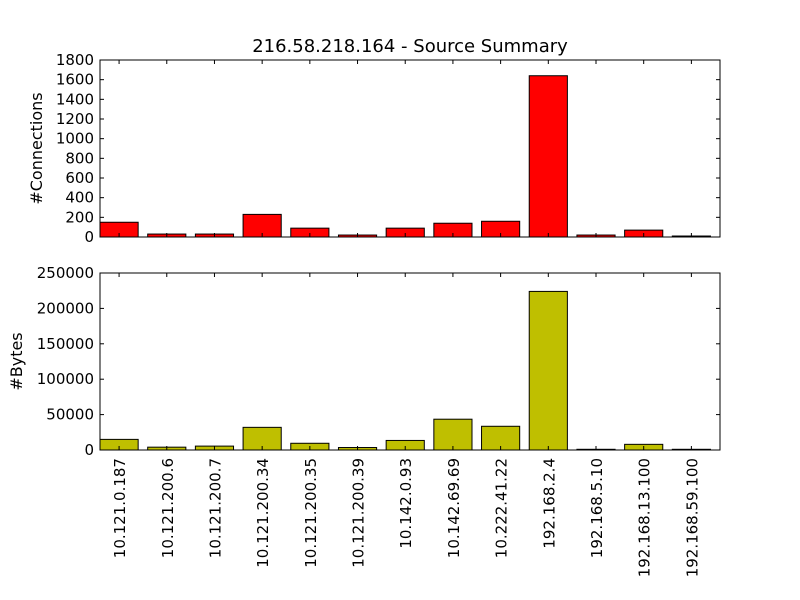  I want to click on chart-title: 216.58.218.164 - Source Summary, so click(410, 46).